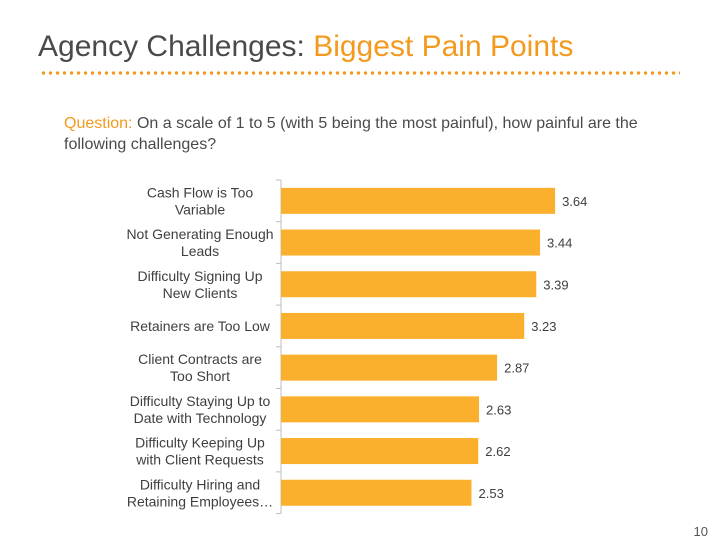 Image resolution: width=728 pixels, height=546 pixels. I want to click on value-label-2: 3.44, so click(559, 243).